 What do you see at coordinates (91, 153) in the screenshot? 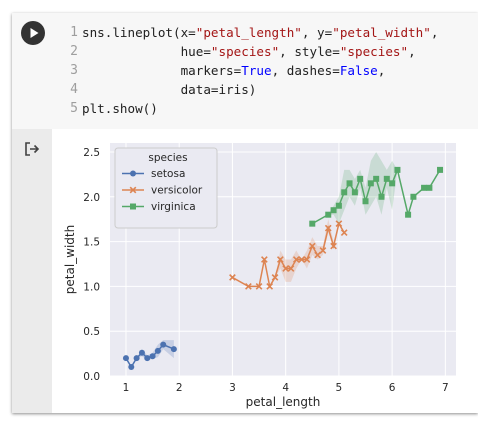
I see `y-tick-label: 2.5` at bounding box center [91, 153].